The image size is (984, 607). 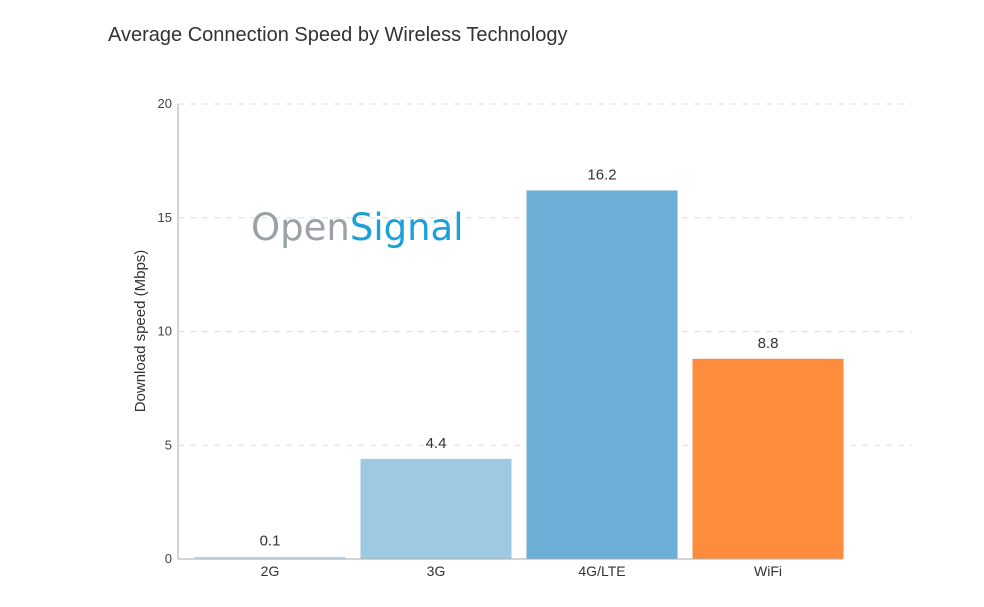 I want to click on y-tick-label: 15, so click(x=165, y=217).